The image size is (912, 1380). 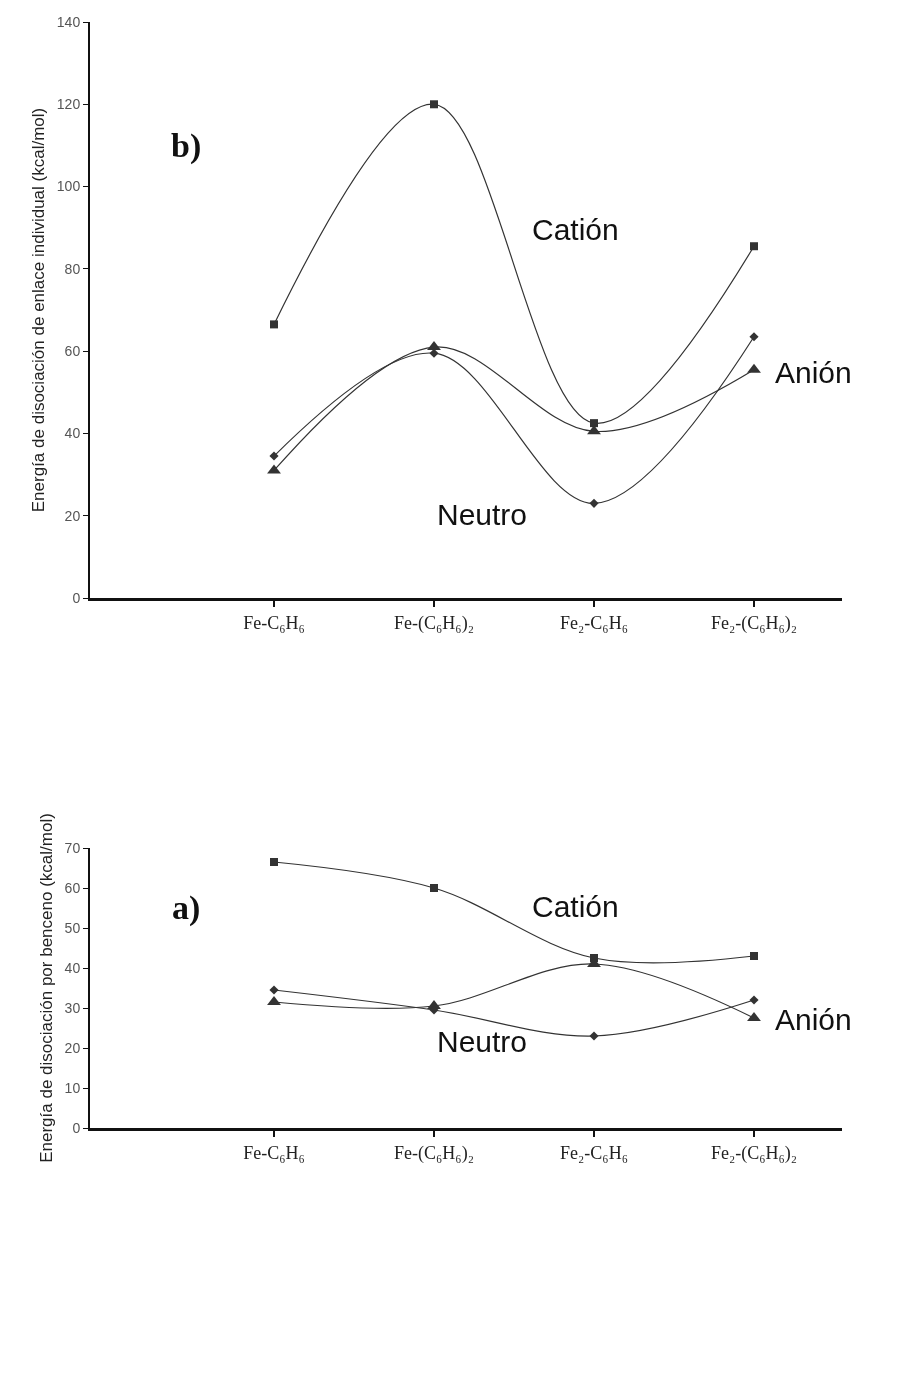 What do you see at coordinates (68, 21) in the screenshot?
I see `y-tick-label: 140` at bounding box center [68, 21].